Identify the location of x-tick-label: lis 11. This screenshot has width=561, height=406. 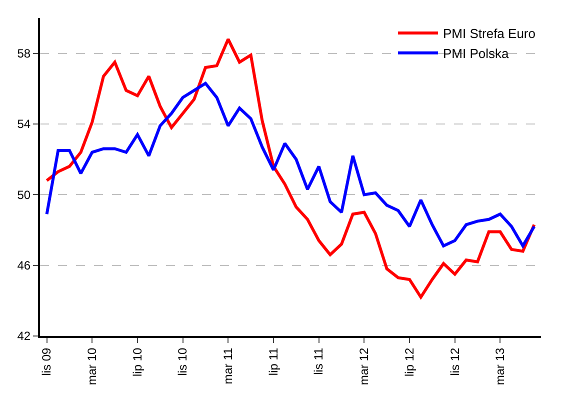
(319, 361).